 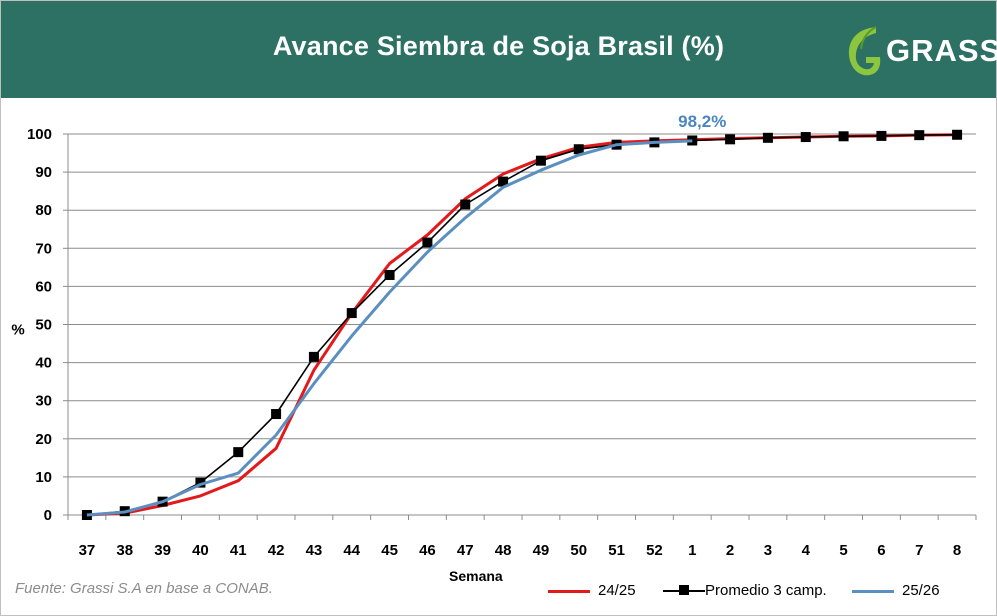 What do you see at coordinates (503, 550) in the screenshot?
I see `x-tick-label: 48` at bounding box center [503, 550].